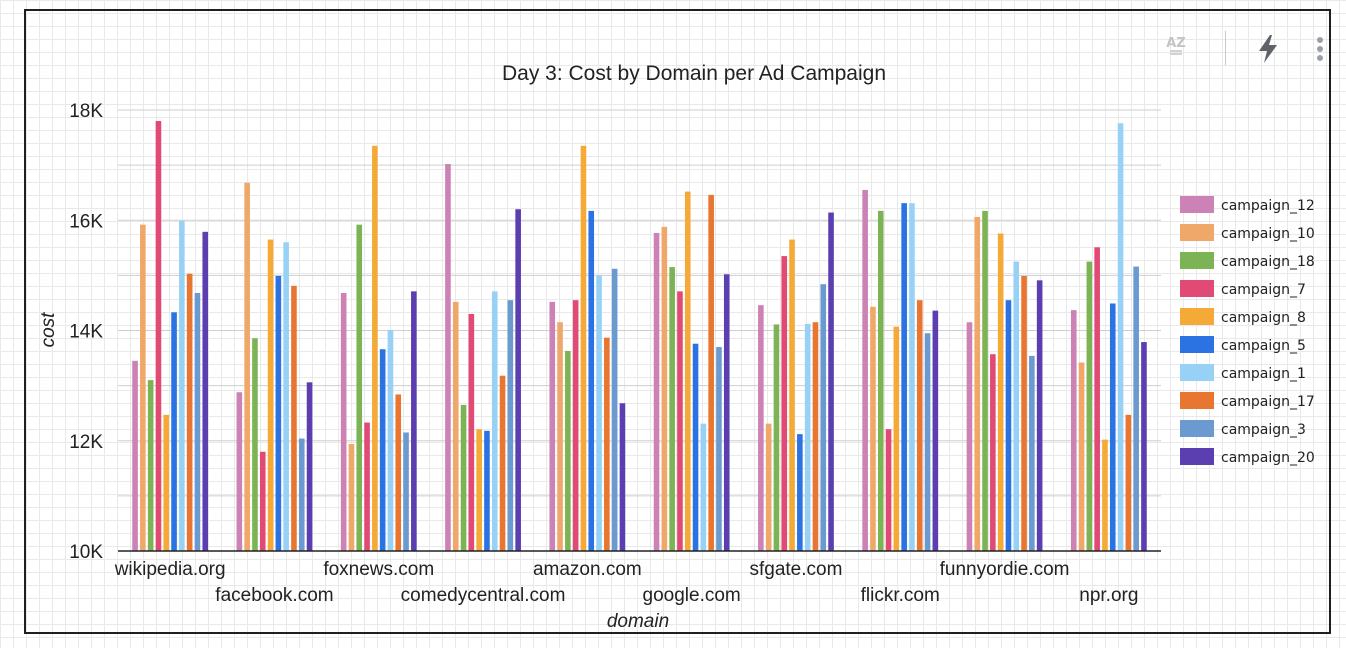 The height and width of the screenshot is (648, 1346). Describe the element at coordinates (414, 421) in the screenshot. I see `bar-campaign_20-foxnews.com` at that location.